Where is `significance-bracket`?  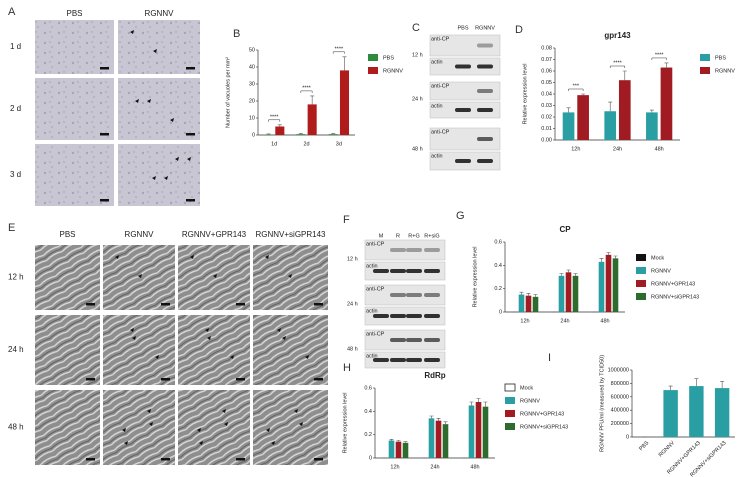 significance-bracket is located at coordinates (617, 66).